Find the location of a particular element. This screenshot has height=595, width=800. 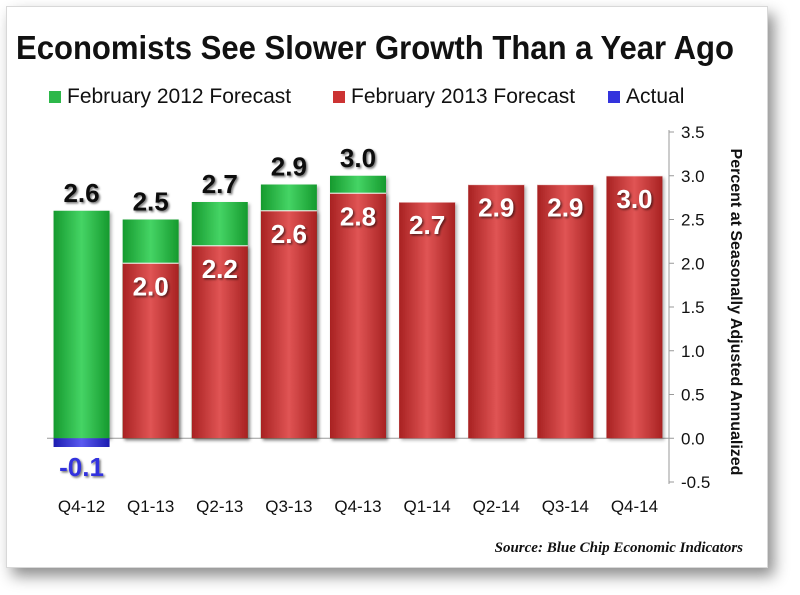

legend-label: February 2013 Forecast is located at coordinates (463, 96).